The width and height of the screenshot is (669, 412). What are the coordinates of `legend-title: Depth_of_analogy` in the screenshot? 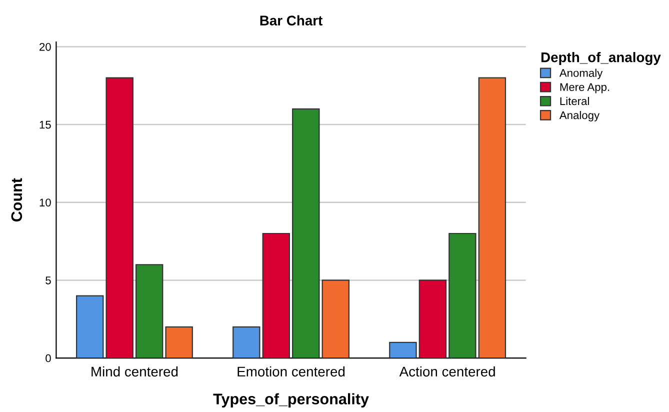 It's located at (601, 59).